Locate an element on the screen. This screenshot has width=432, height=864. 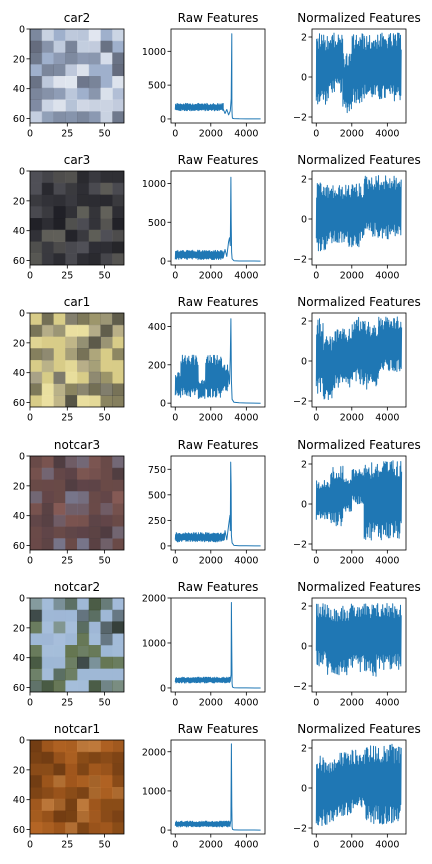
panel-plot: 0 2000 4000 0 250 500 750 Raw Features is located at coordinates (207, 502).